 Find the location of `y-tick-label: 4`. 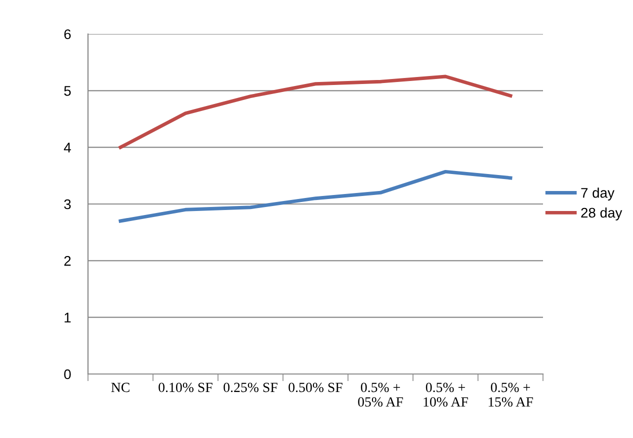

y-tick-label: 4 is located at coordinates (67, 147).